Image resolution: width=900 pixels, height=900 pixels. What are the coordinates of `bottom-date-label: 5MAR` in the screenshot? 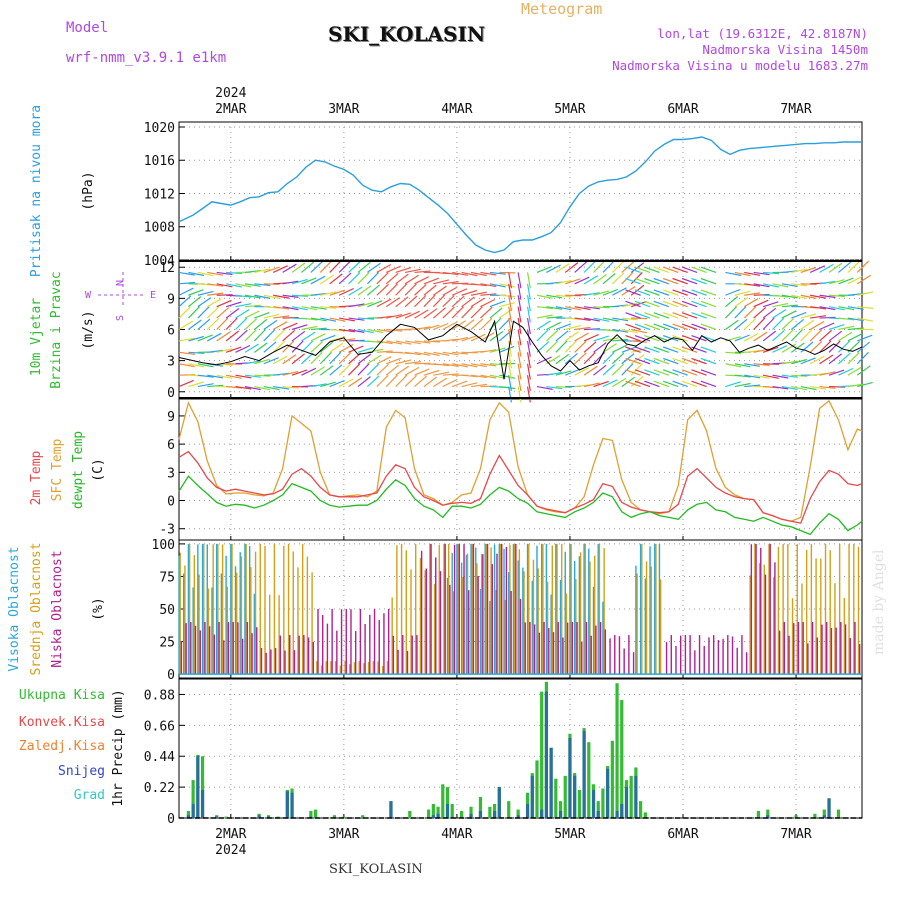 It's located at (569, 834).